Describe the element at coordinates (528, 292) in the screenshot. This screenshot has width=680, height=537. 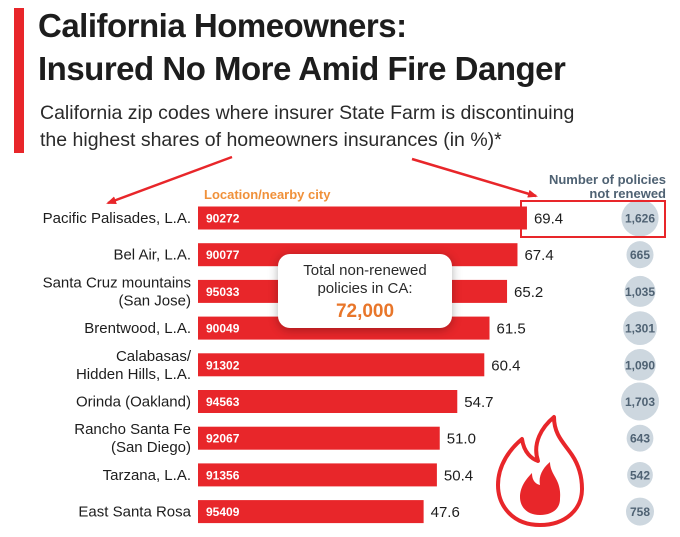
I see `value-label: 65.2` at that location.